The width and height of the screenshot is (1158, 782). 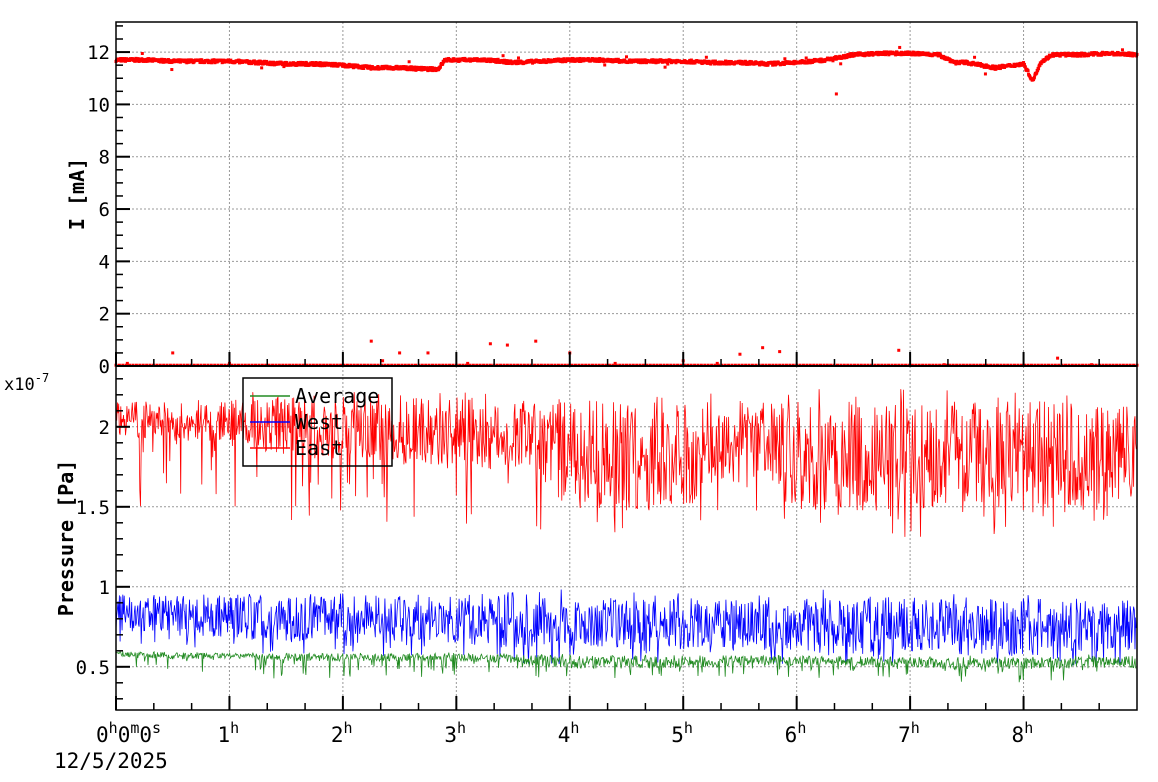 What do you see at coordinates (104, 315) in the screenshot?
I see `top-y-tick-label: 2` at bounding box center [104, 315].